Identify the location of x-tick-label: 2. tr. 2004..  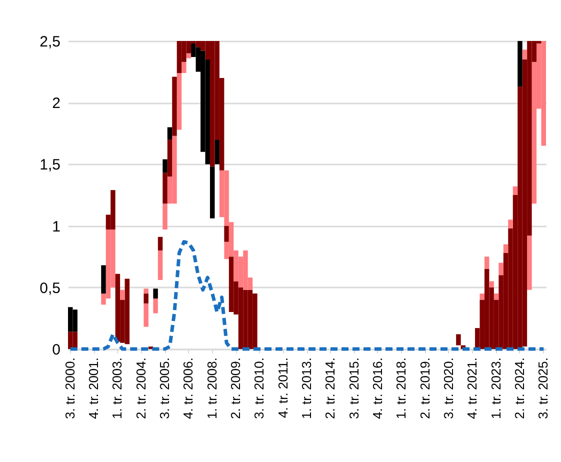
(140, 388).